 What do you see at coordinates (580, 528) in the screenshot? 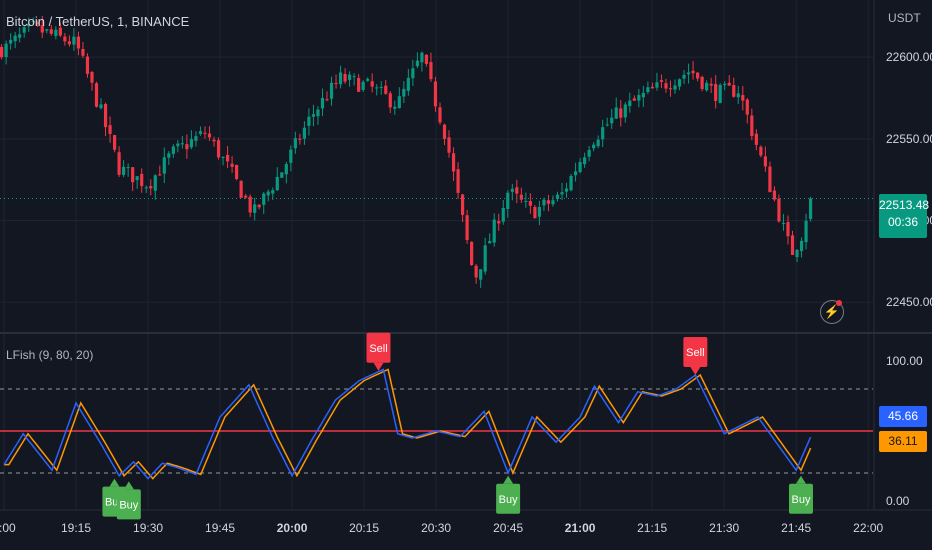
I see `time-tick-label: 21:00` at bounding box center [580, 528].